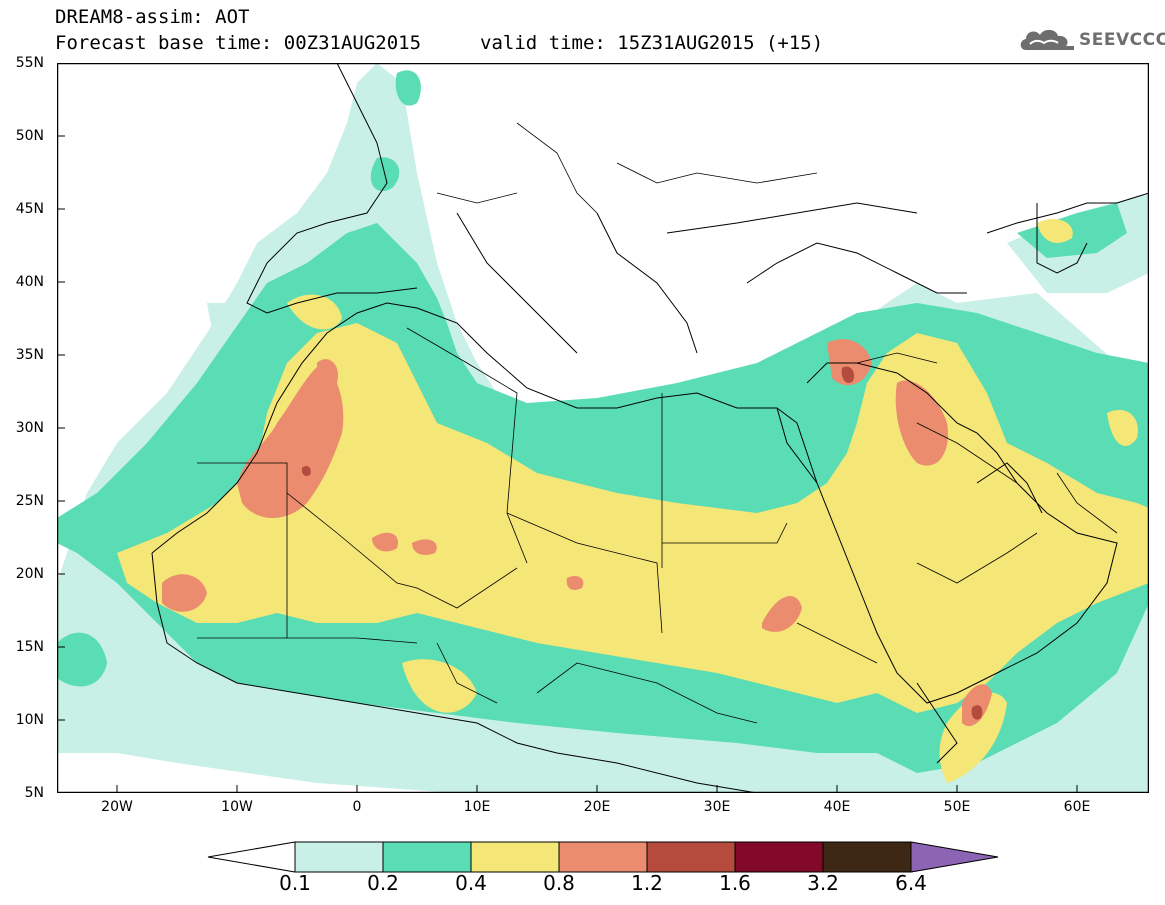 This screenshot has height=905, width=1165. What do you see at coordinates (954, 857) in the screenshot?
I see `colorbar-max-arrow` at bounding box center [954, 857].